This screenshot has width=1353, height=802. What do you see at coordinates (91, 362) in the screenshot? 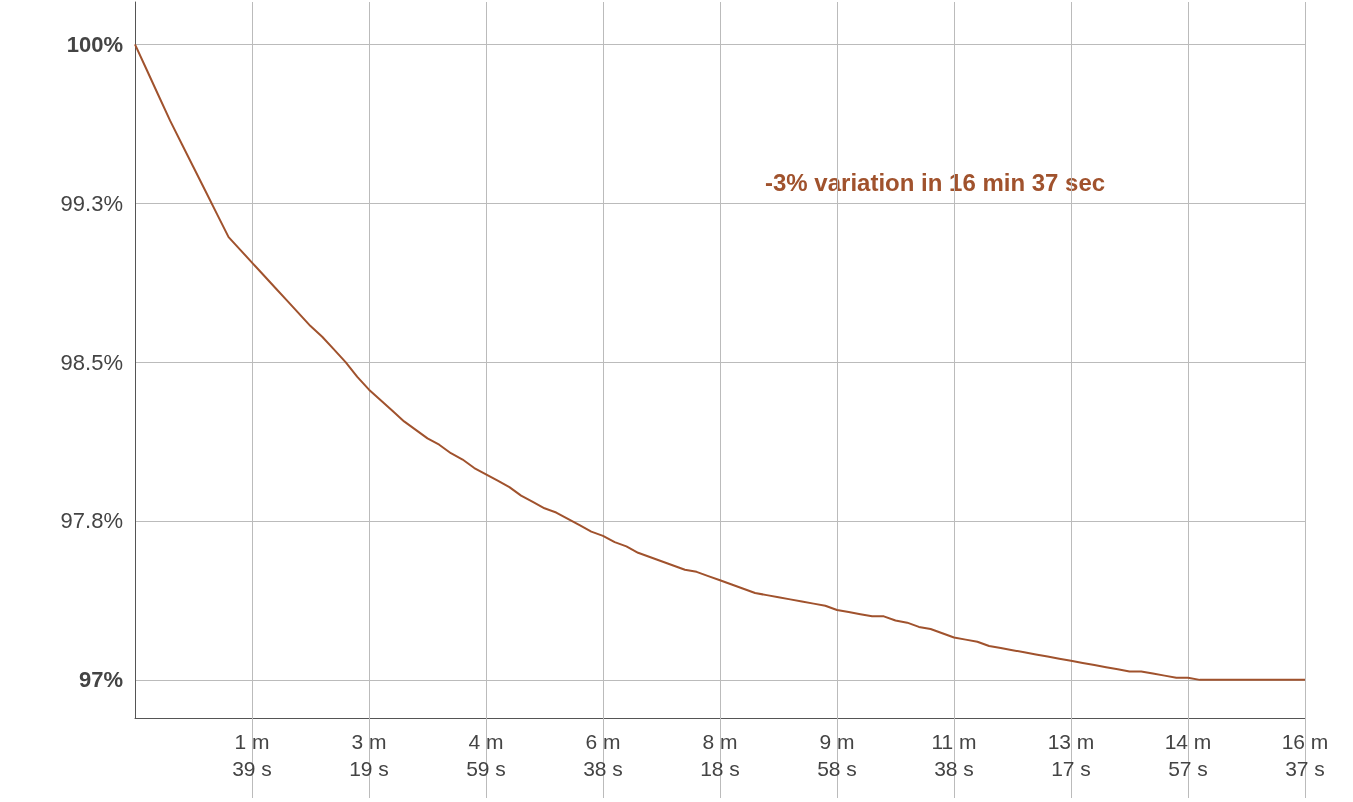
I see `y-tick-label: 98.5%` at bounding box center [91, 362].